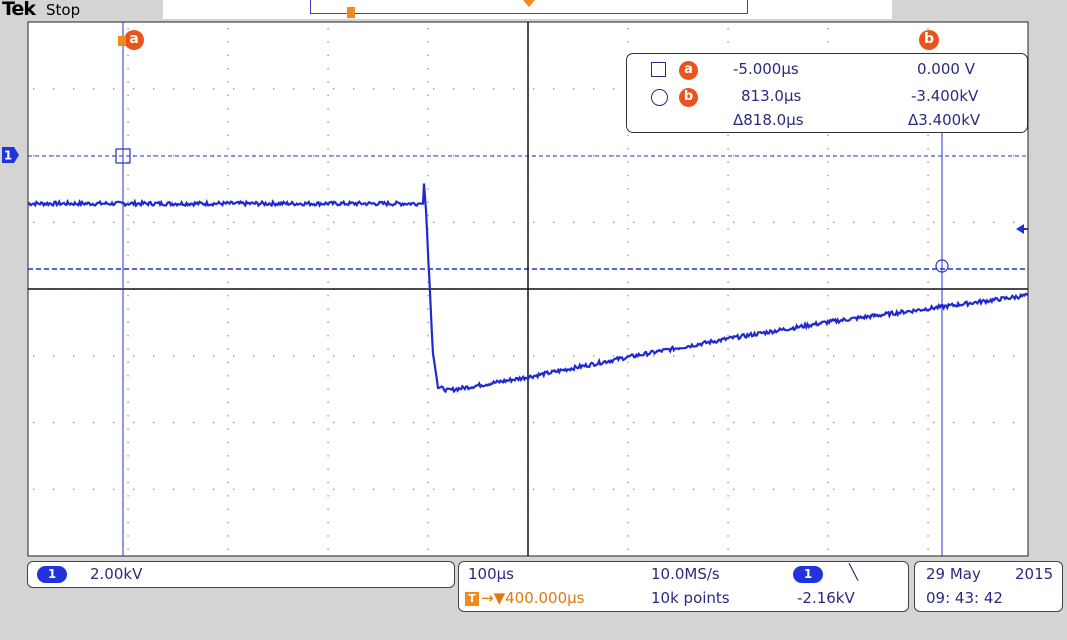  I want to click on time: 09: 43: 42, so click(964, 598).